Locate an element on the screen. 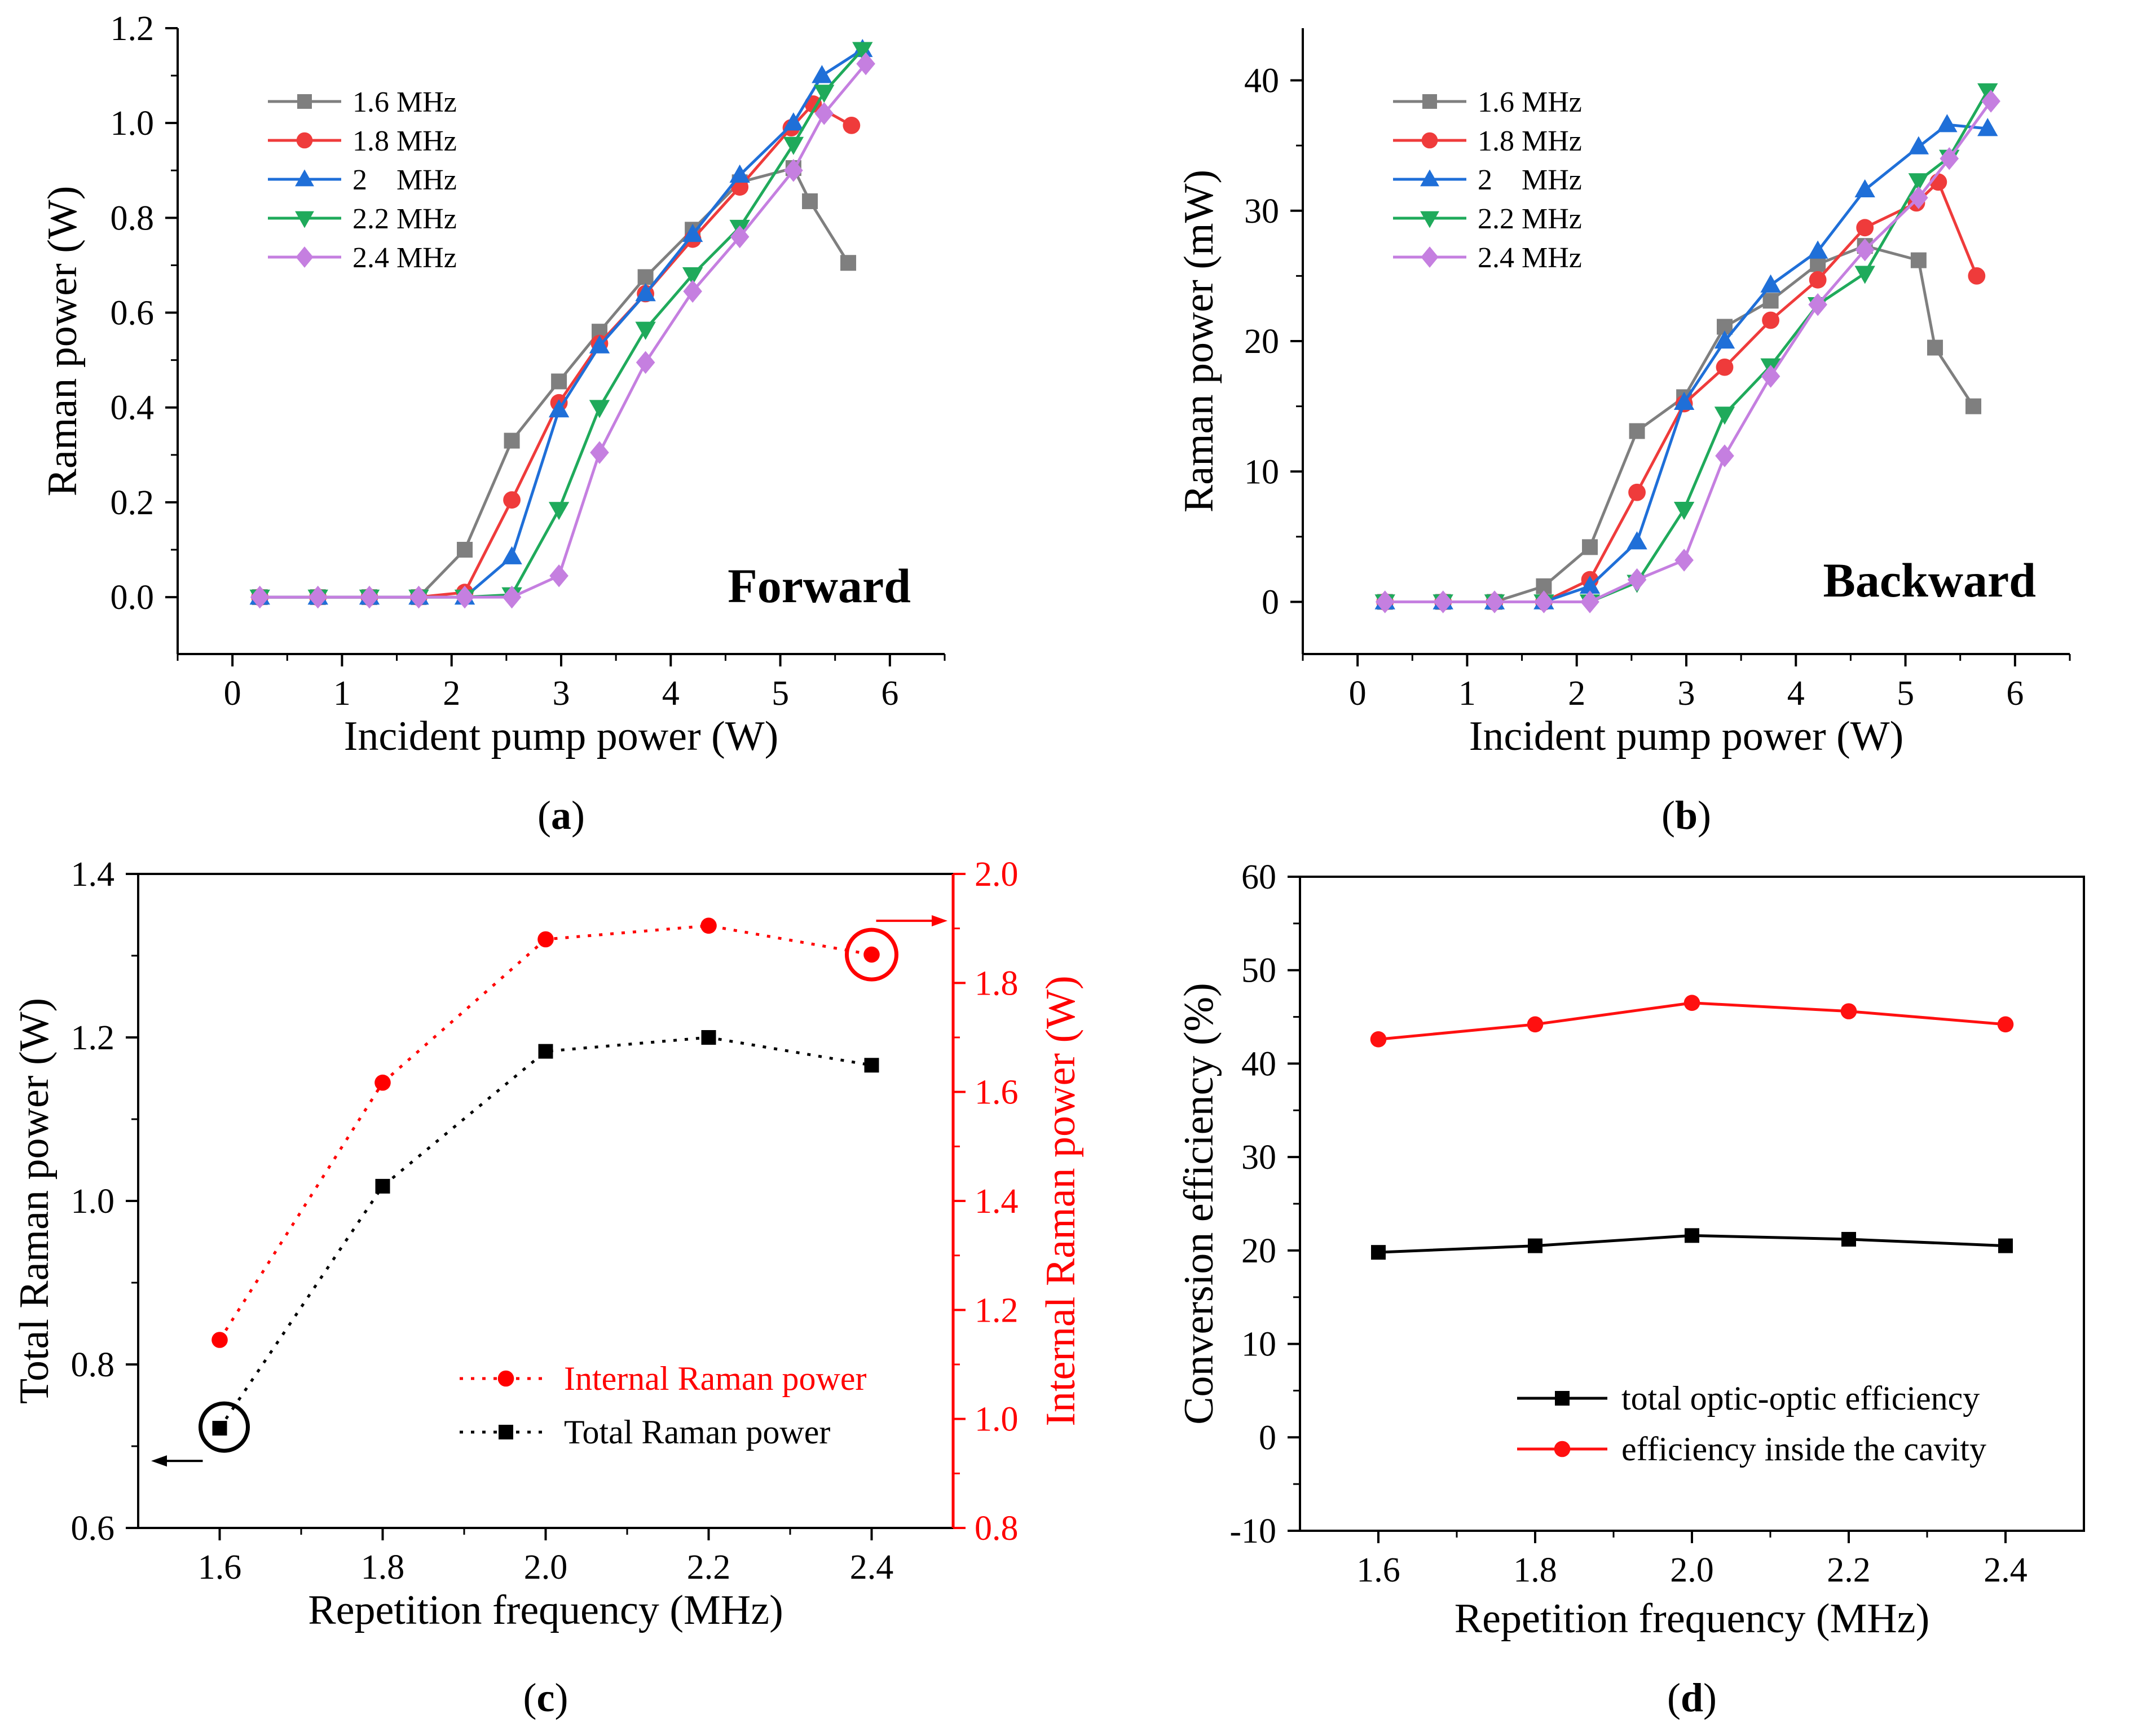 The width and height of the screenshot is (2142, 1736). right-axis-indicator-circle is located at coordinates (872, 954).